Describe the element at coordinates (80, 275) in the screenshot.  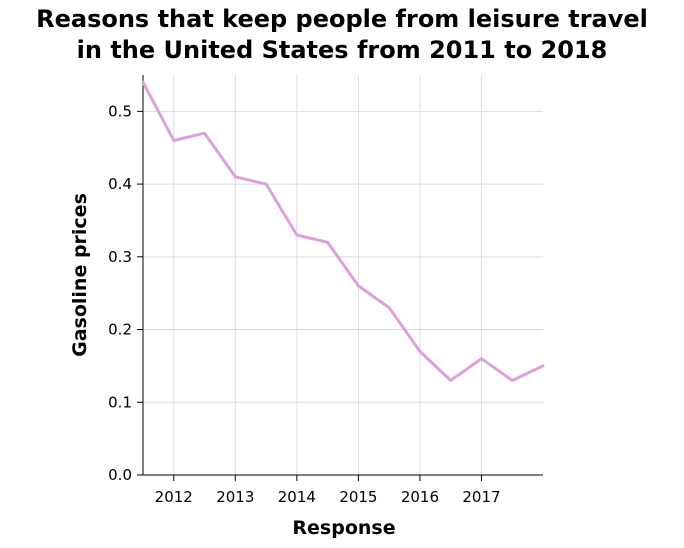
I see `y-axis-title: Gasoline prices` at that location.